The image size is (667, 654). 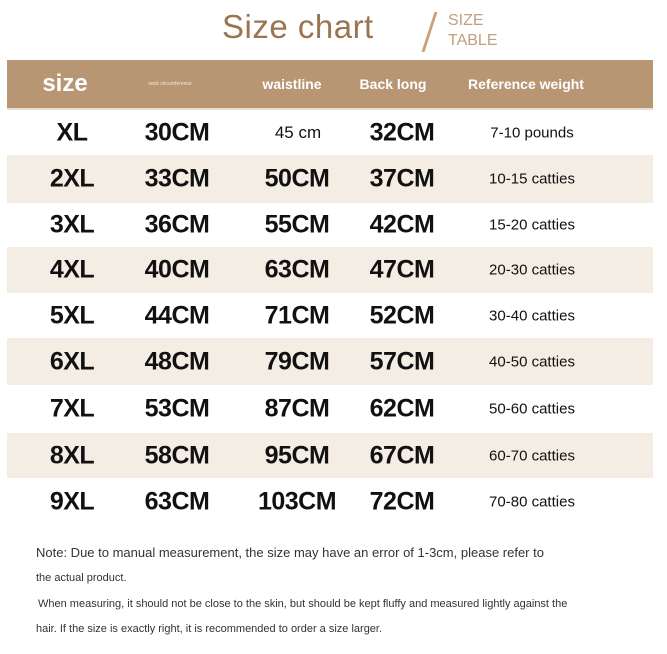 I want to click on chart-subtitle: SIZE TABLE, so click(x=473, y=31).